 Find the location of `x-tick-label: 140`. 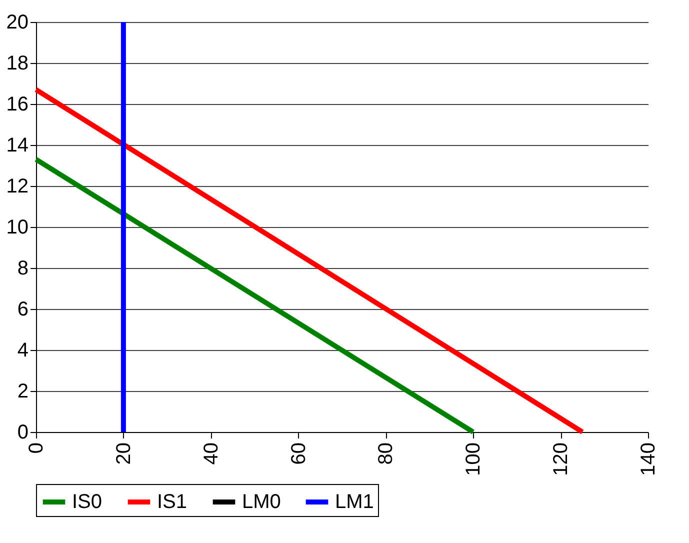

x-tick-label: 140 is located at coordinates (649, 459).